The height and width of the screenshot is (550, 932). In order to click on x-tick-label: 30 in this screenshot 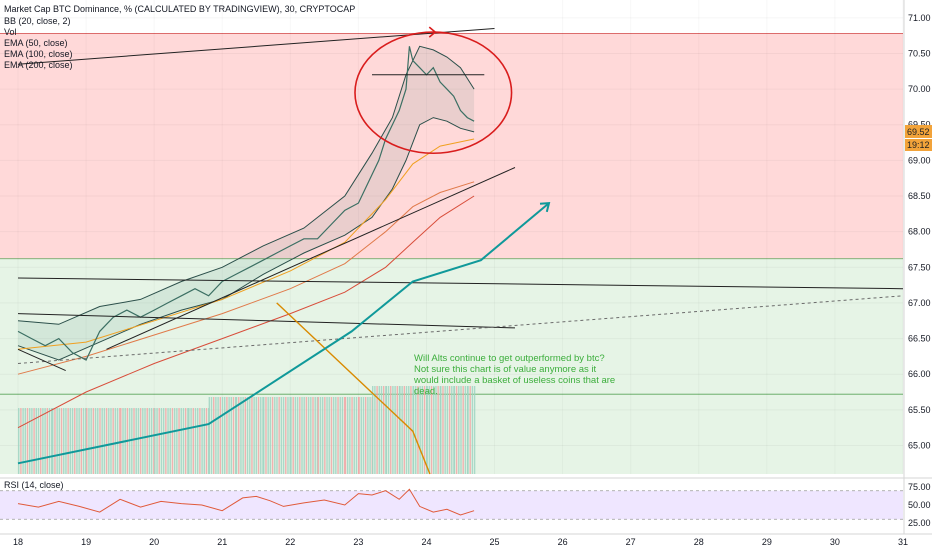, I will do `click(835, 542)`.